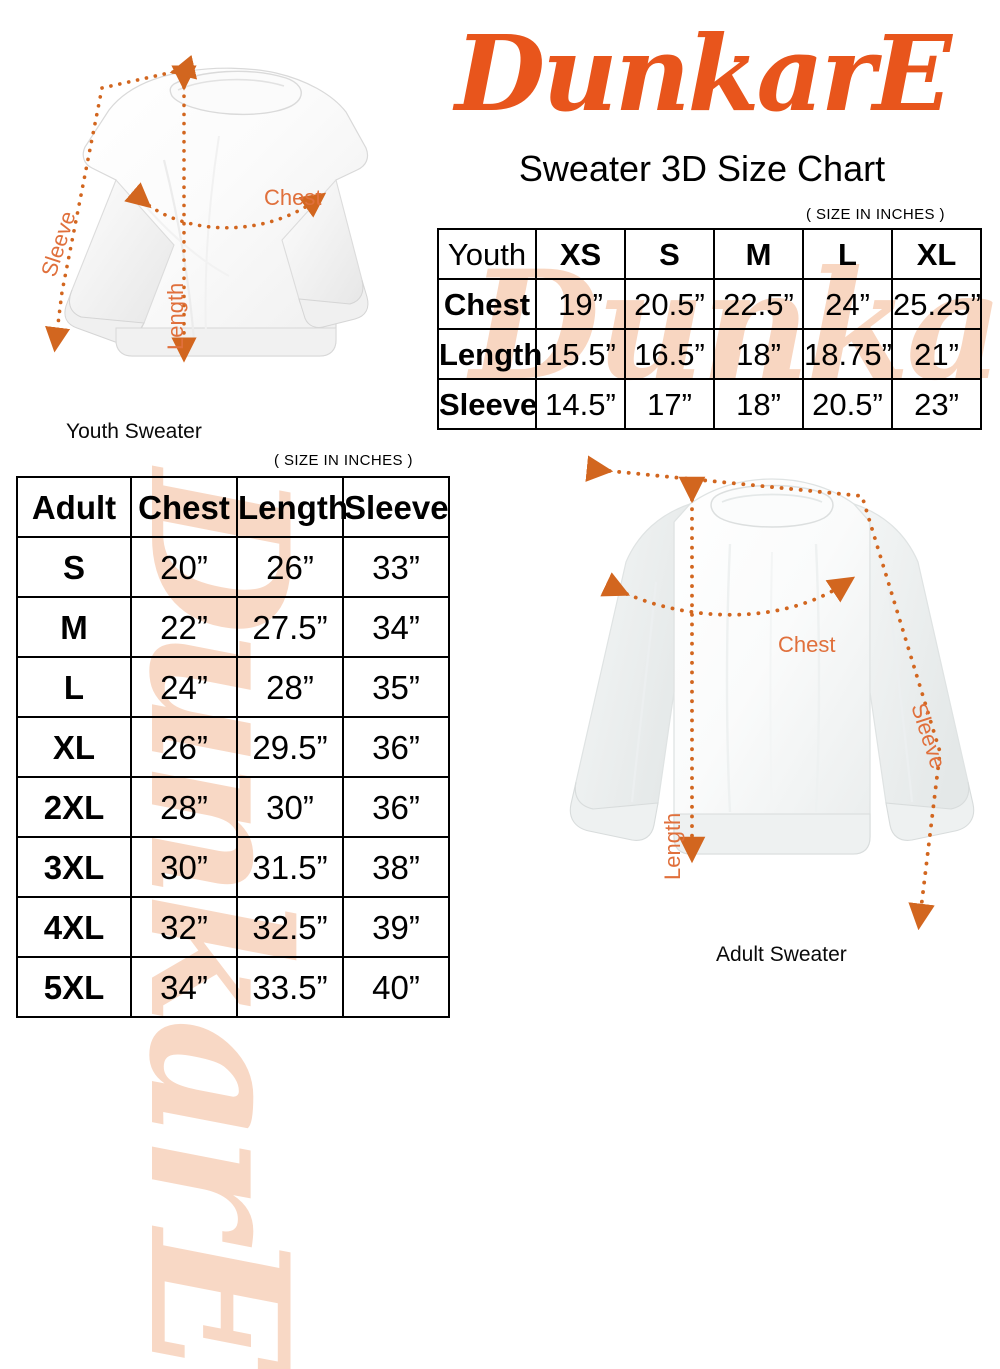 The image size is (1000, 1369). What do you see at coordinates (184, 987) in the screenshot?
I see `adult-5xl-chest: 34”` at bounding box center [184, 987].